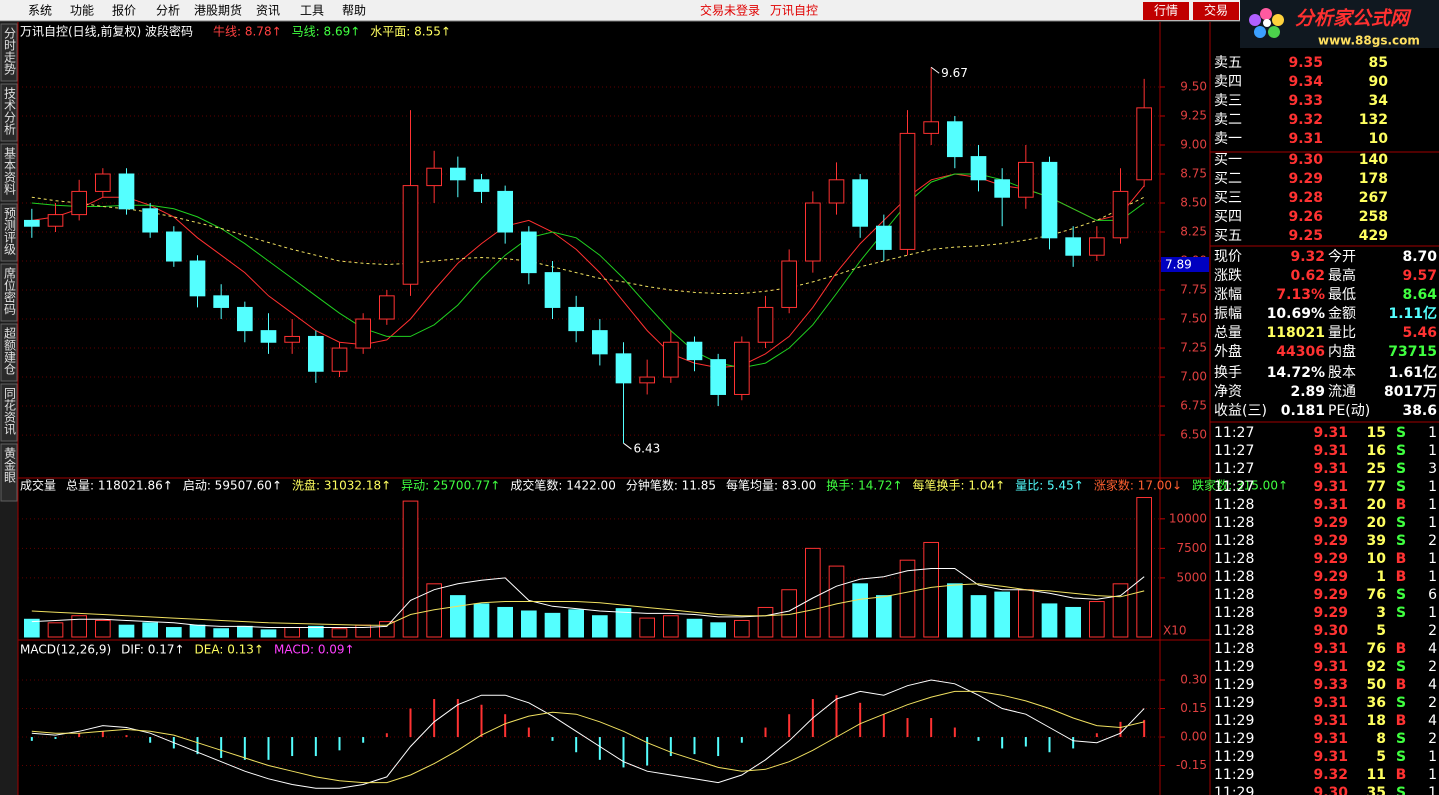 The image size is (1439, 795). What do you see at coordinates (730, 10) in the screenshot?
I see `status-text: 交易未登录` at bounding box center [730, 10].